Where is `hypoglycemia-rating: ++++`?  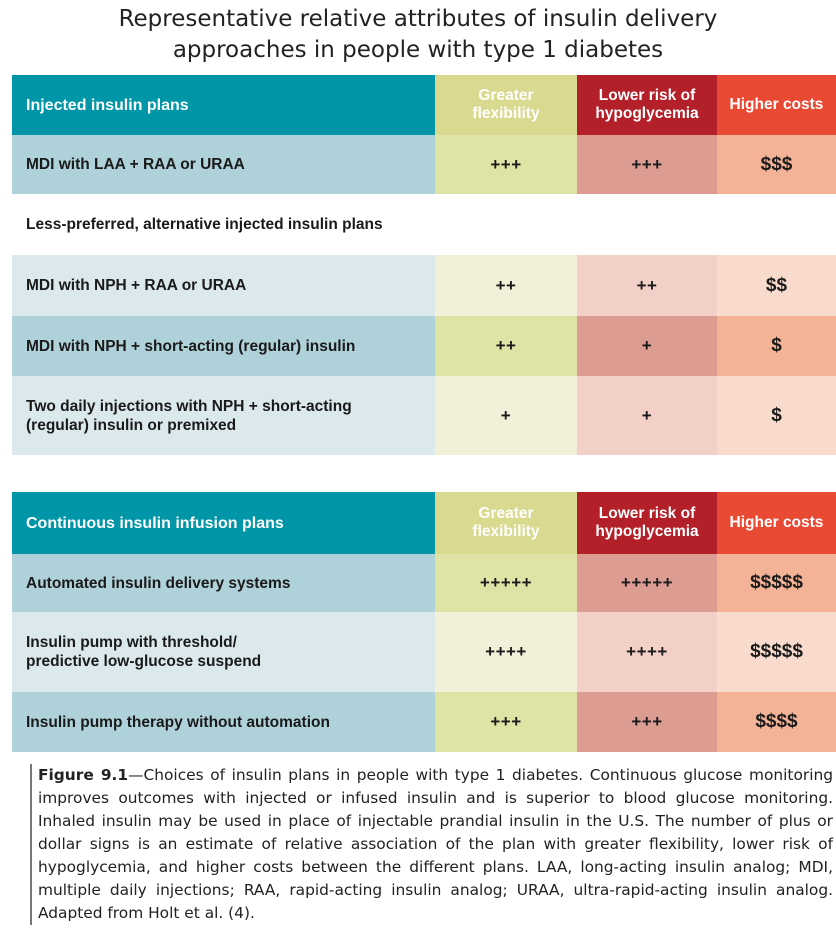
hypoglycemia-rating: ++++ is located at coordinates (647, 652).